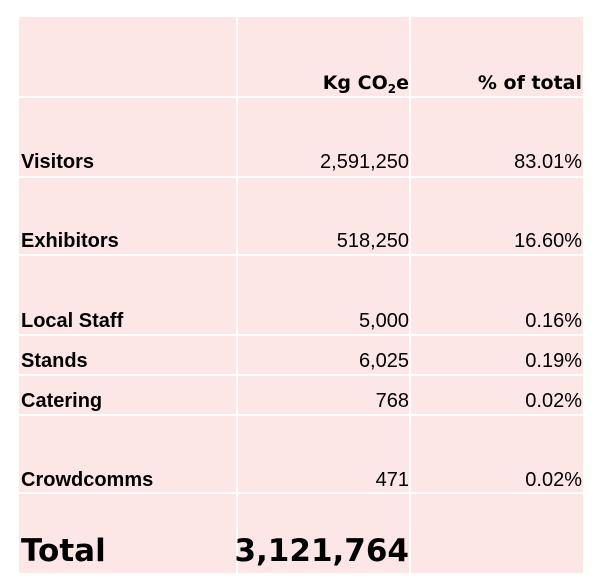  What do you see at coordinates (57, 162) in the screenshot?
I see `row-label-visitors: Visitors` at bounding box center [57, 162].